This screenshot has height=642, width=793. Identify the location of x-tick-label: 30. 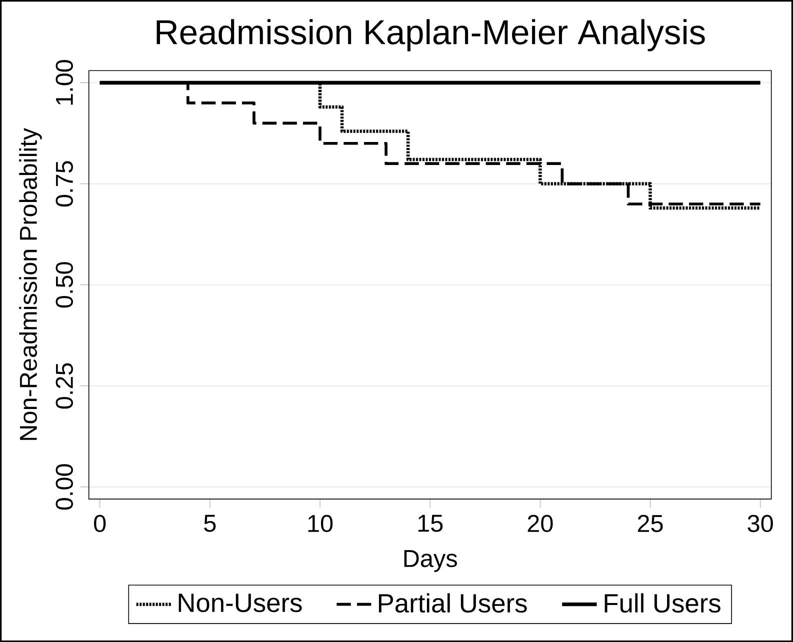
(760, 523).